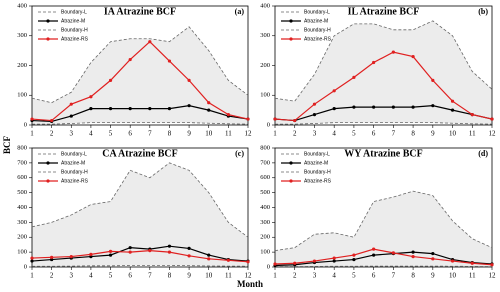 The height and width of the screenshot is (292, 500). I want to click on y-tick-label: 500, so click(22, 192).